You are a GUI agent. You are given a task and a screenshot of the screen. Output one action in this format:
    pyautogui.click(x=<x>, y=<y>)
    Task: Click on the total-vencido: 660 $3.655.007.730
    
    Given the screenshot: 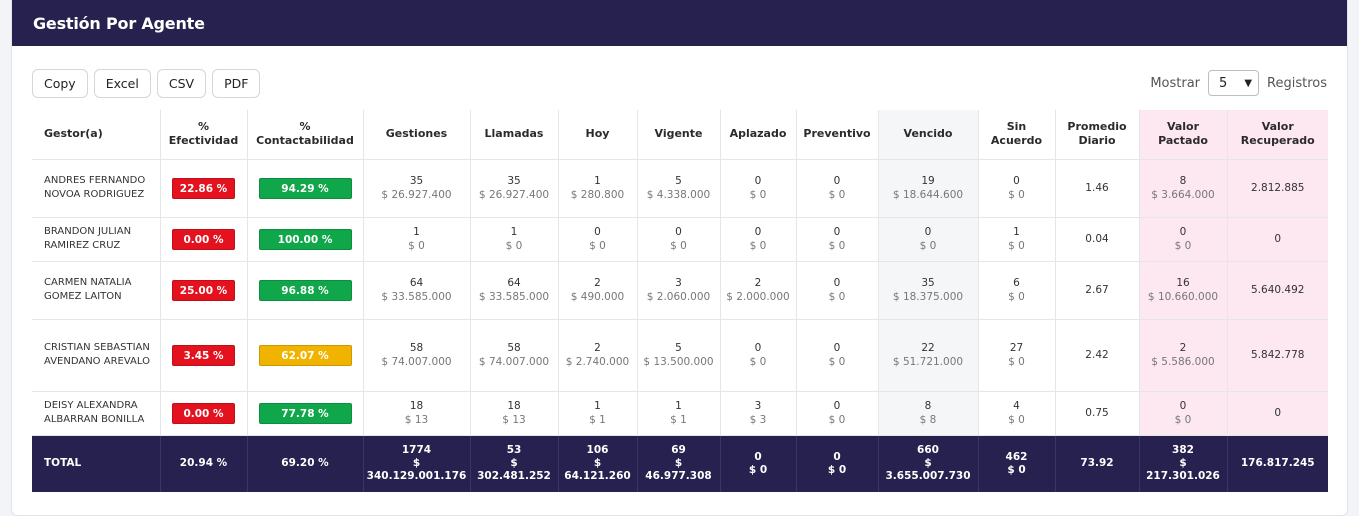 What is the action you would take?
    pyautogui.click(x=928, y=463)
    